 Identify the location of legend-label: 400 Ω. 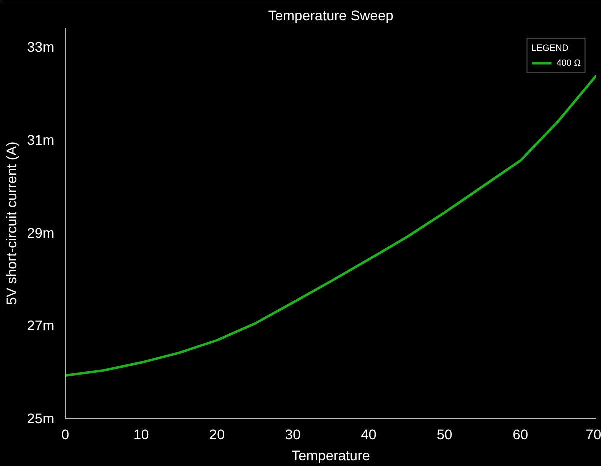
(568, 63).